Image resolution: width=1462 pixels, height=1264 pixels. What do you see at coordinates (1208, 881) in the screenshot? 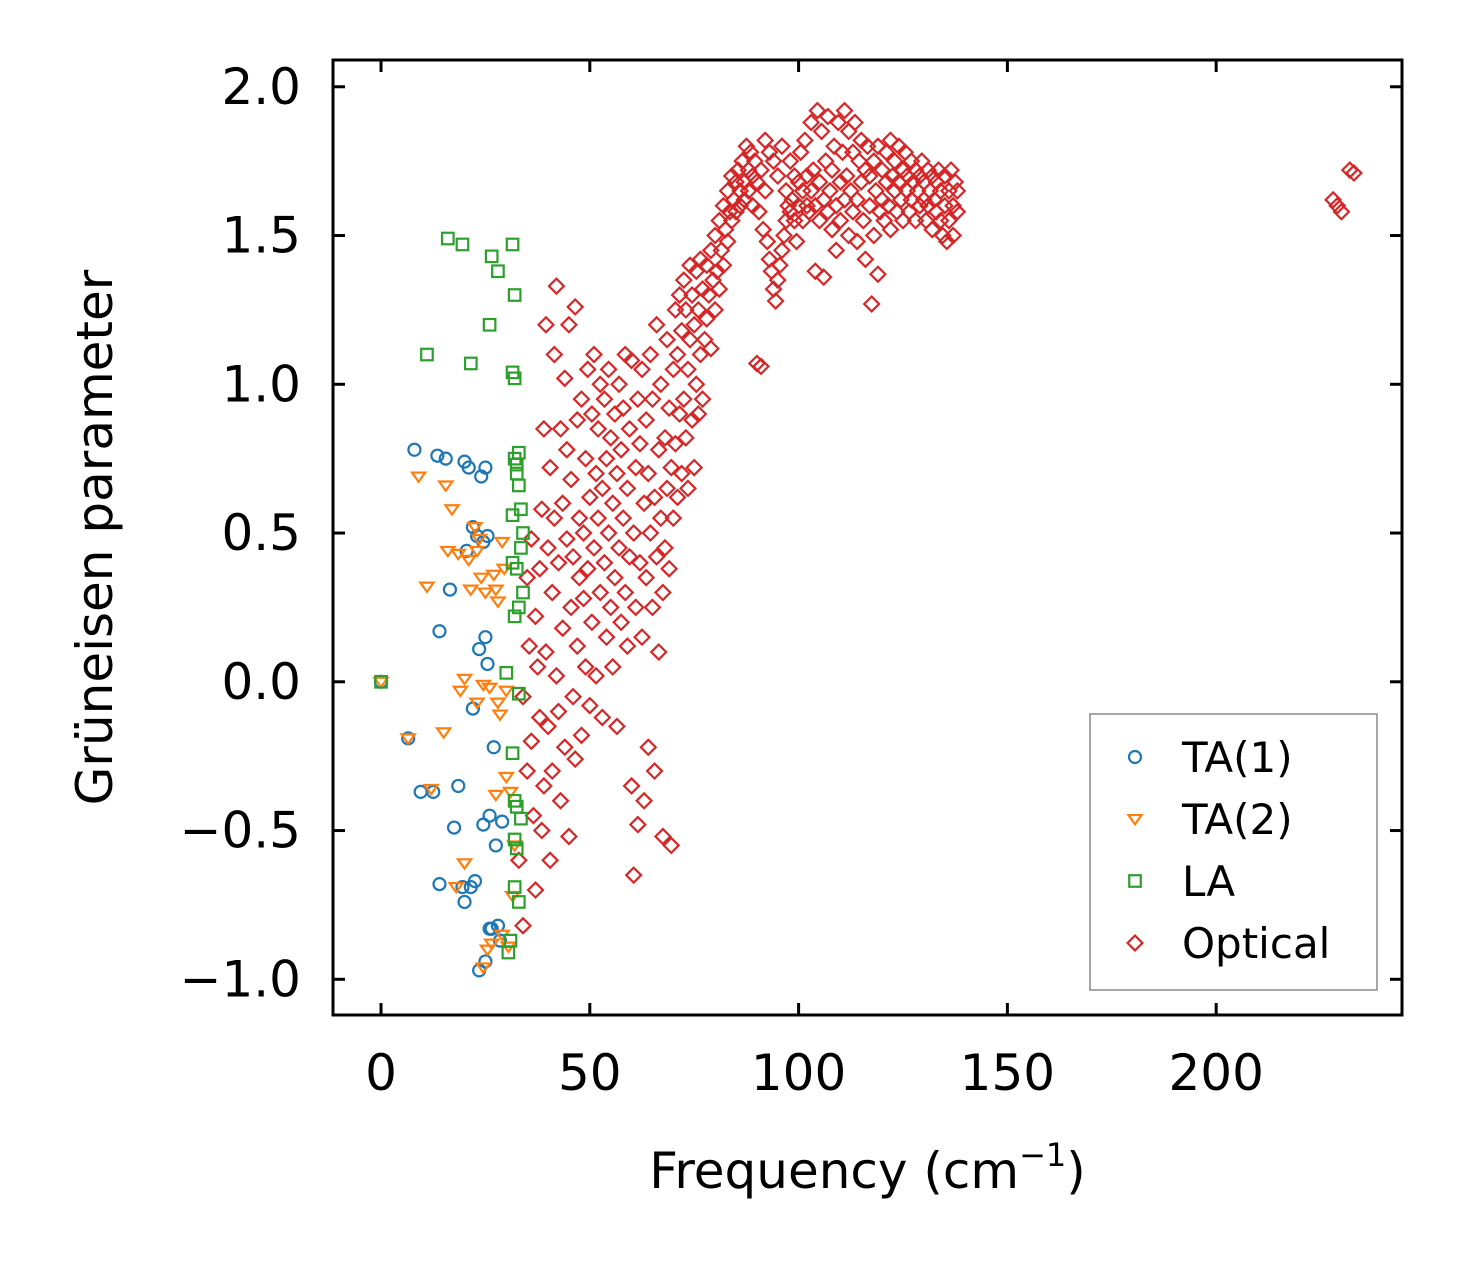
I see `legend-label: LA` at bounding box center [1208, 881].